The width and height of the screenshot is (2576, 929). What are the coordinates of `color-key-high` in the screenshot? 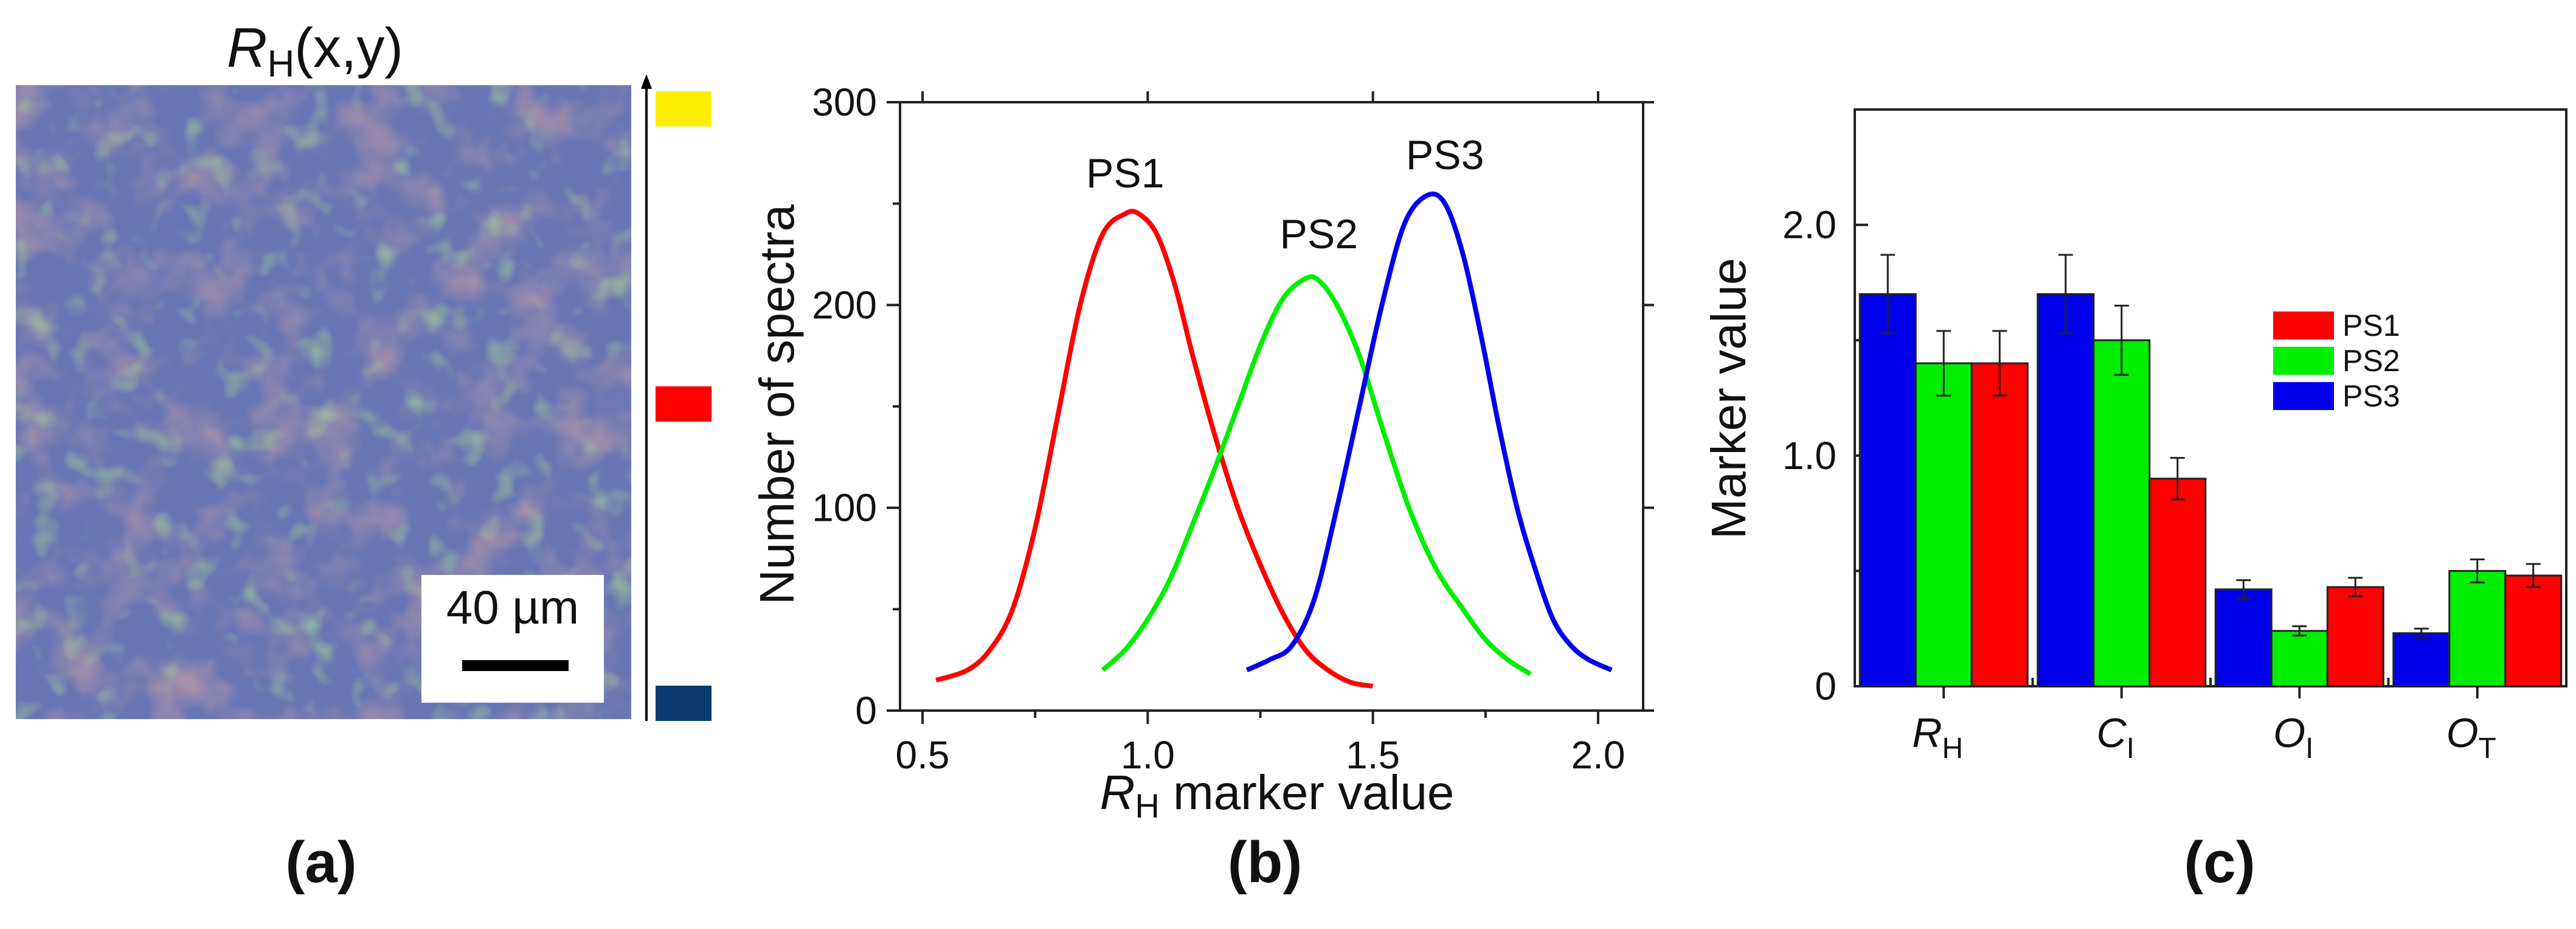 It's located at (684, 109).